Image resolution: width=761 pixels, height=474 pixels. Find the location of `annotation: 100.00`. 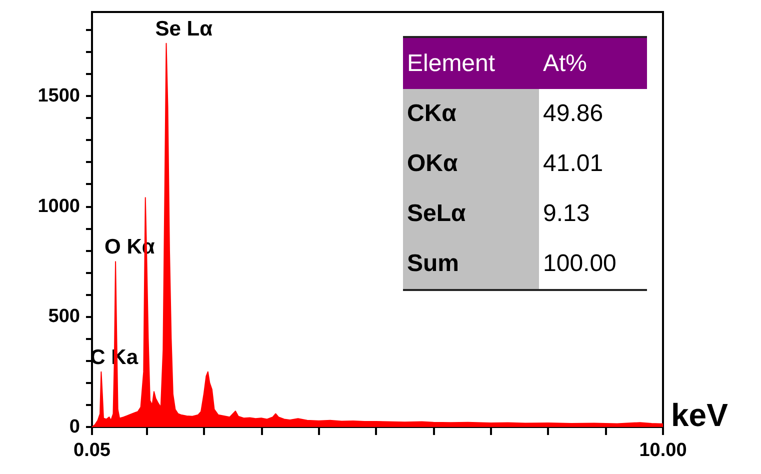

annotation: 100.00 is located at coordinates (580, 264).